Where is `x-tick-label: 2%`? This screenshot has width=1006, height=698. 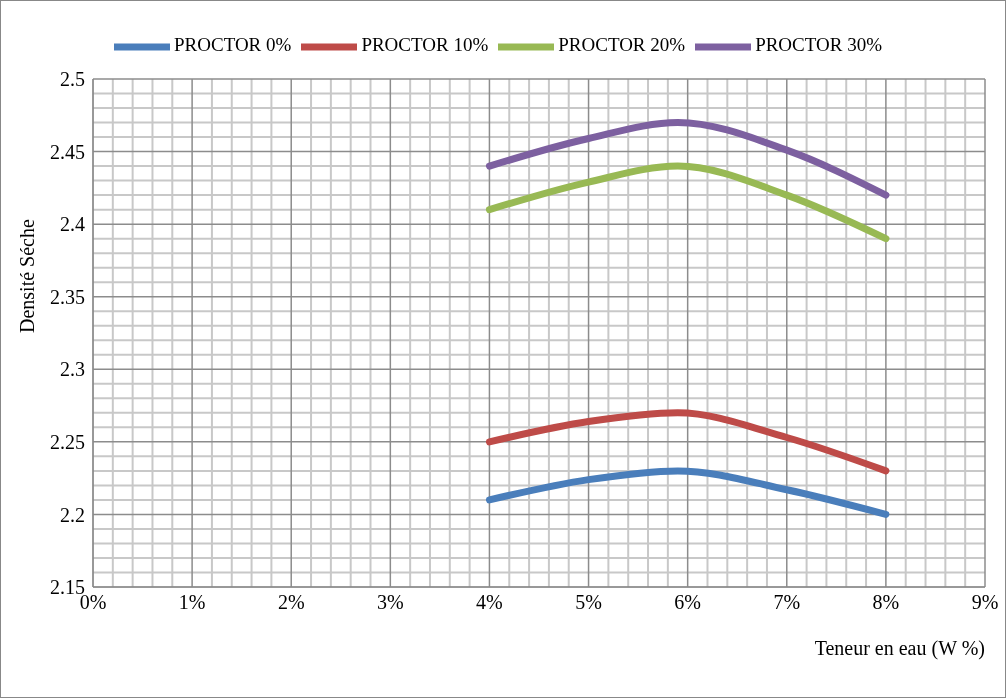 x-tick-label: 2% is located at coordinates (291, 602).